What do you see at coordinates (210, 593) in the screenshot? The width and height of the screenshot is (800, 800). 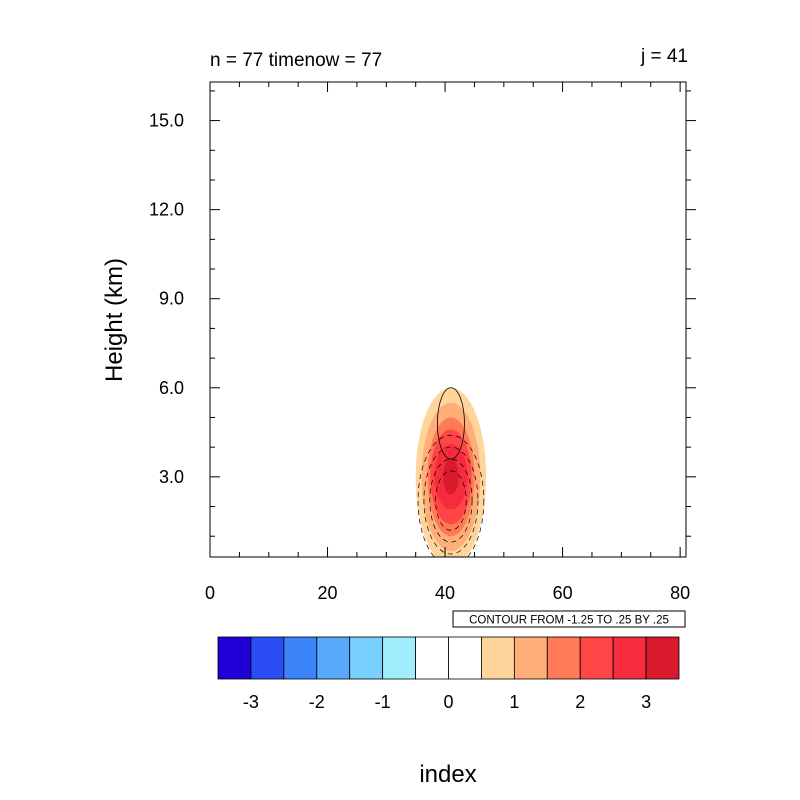 I see `x-tick-label: 0` at bounding box center [210, 593].